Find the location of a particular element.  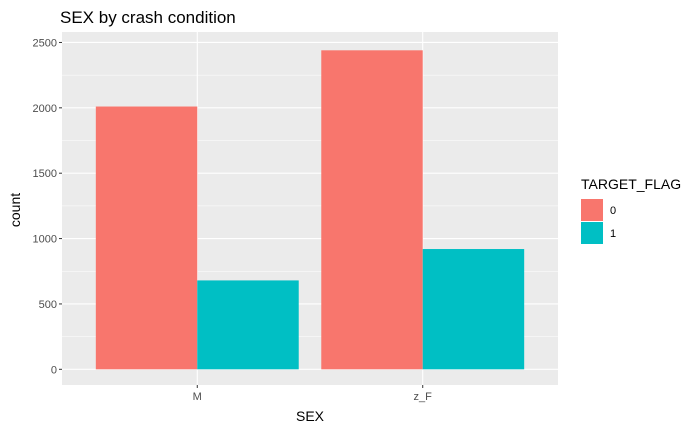

legend-title: TARGET_FLAG is located at coordinates (631, 184).